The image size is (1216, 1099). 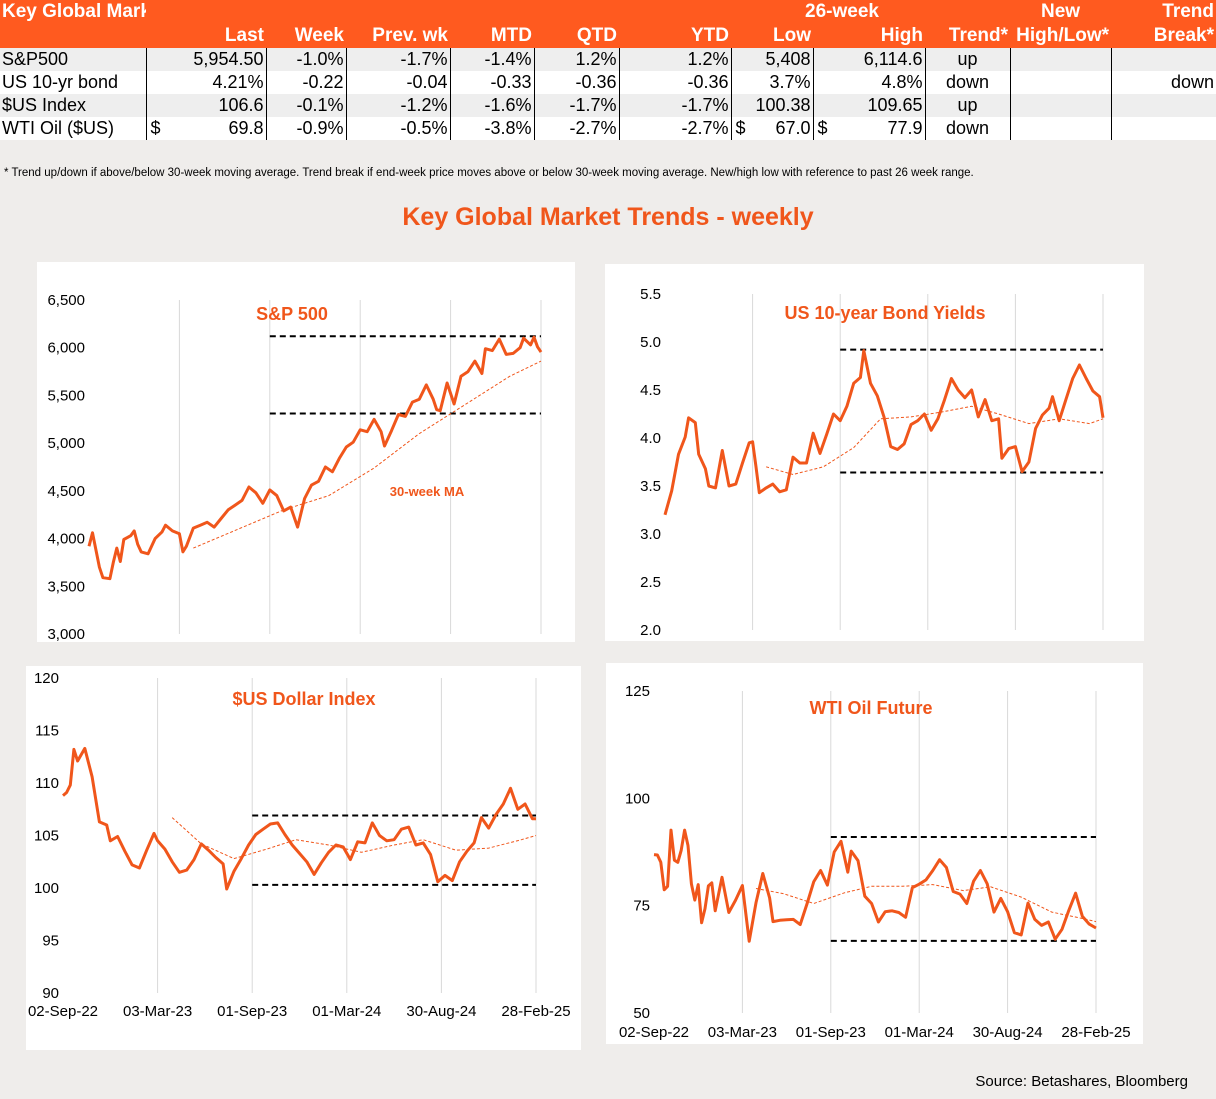 What do you see at coordinates (66, 634) in the screenshot?
I see `y-tick-label: 3,000` at bounding box center [66, 634].